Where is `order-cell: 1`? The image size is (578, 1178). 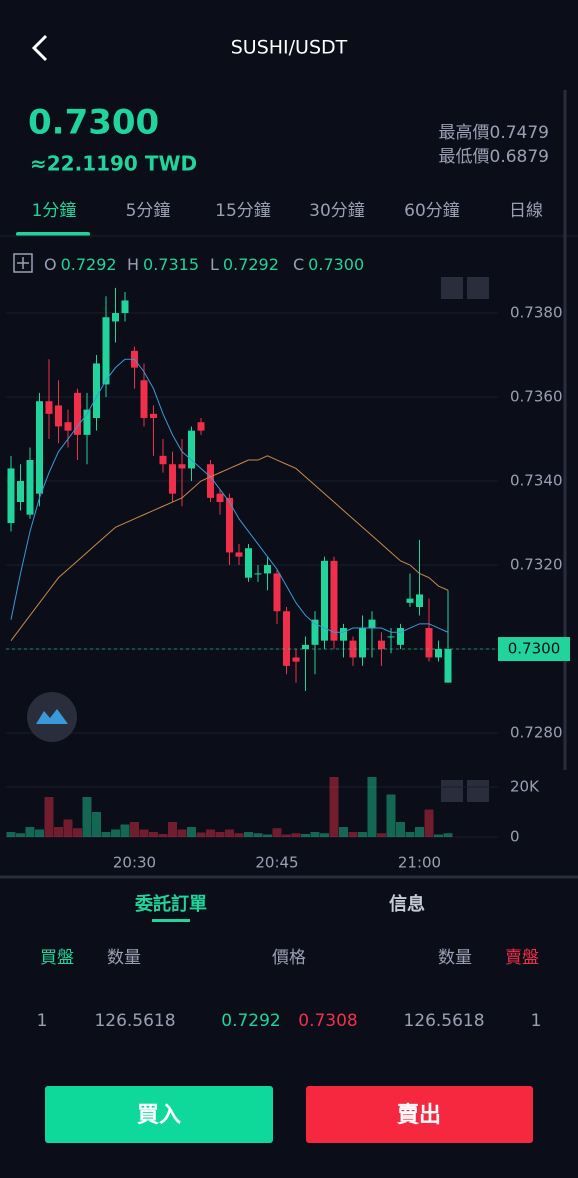 order-cell: 1 is located at coordinates (42, 1021).